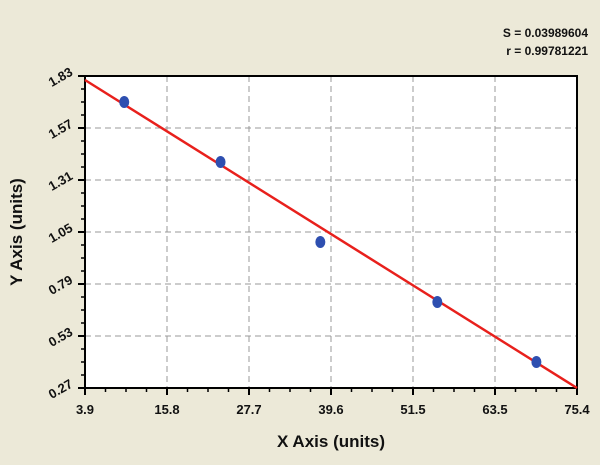 This screenshot has width=600, height=465. What do you see at coordinates (60, 389) in the screenshot?
I see `y-tick-label: 0.27` at bounding box center [60, 389].